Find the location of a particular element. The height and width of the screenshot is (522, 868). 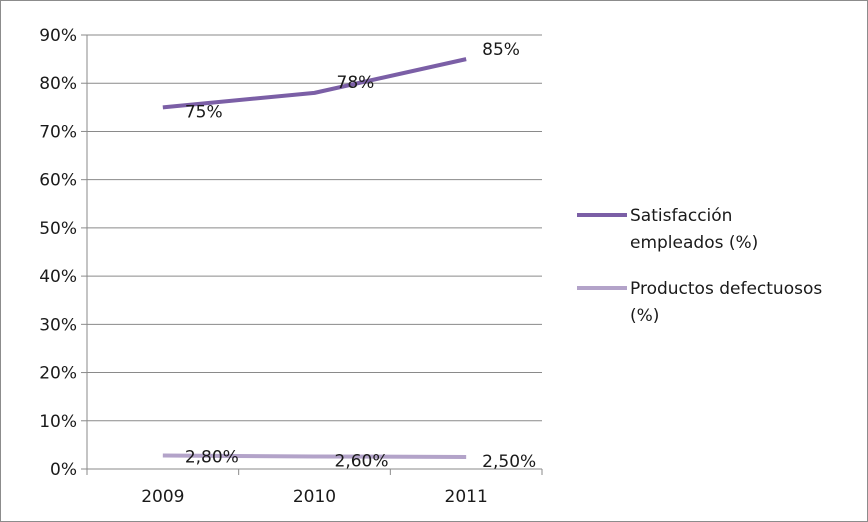

y-tick-label: 20% is located at coordinates (58, 374).